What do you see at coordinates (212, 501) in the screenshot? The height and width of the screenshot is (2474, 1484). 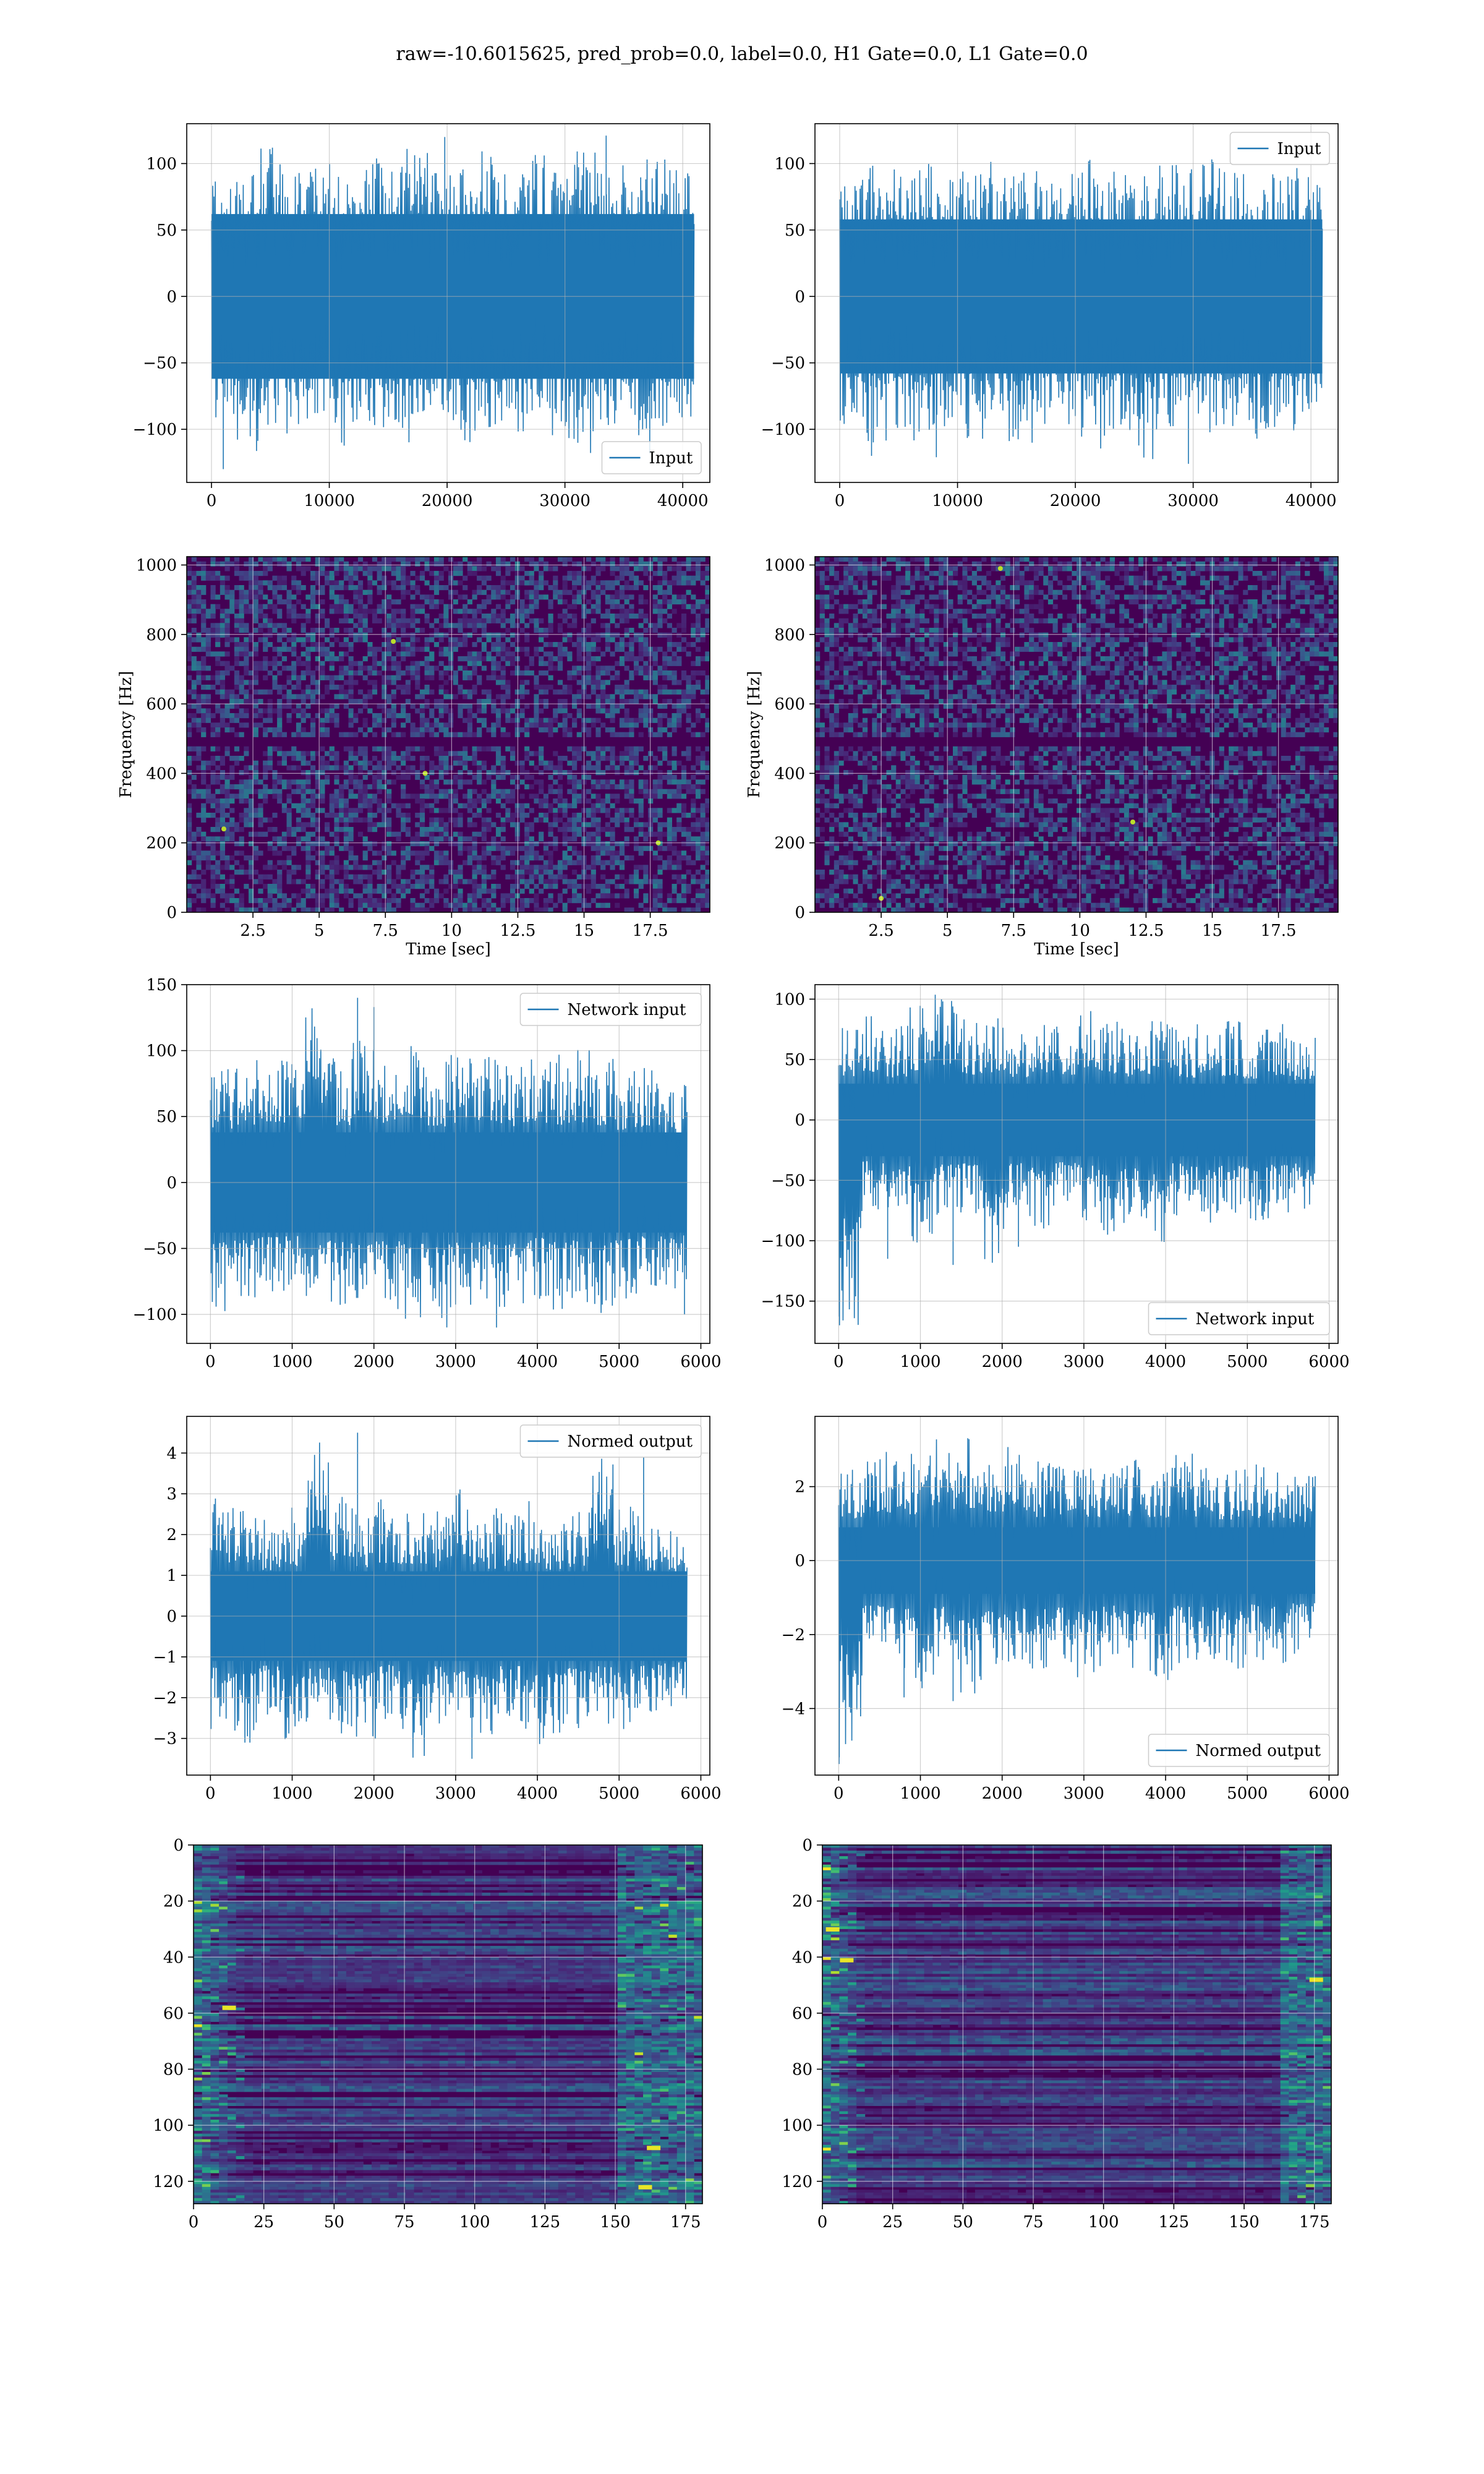 I see `h1-input-xtick-label: 0` at bounding box center [212, 501].